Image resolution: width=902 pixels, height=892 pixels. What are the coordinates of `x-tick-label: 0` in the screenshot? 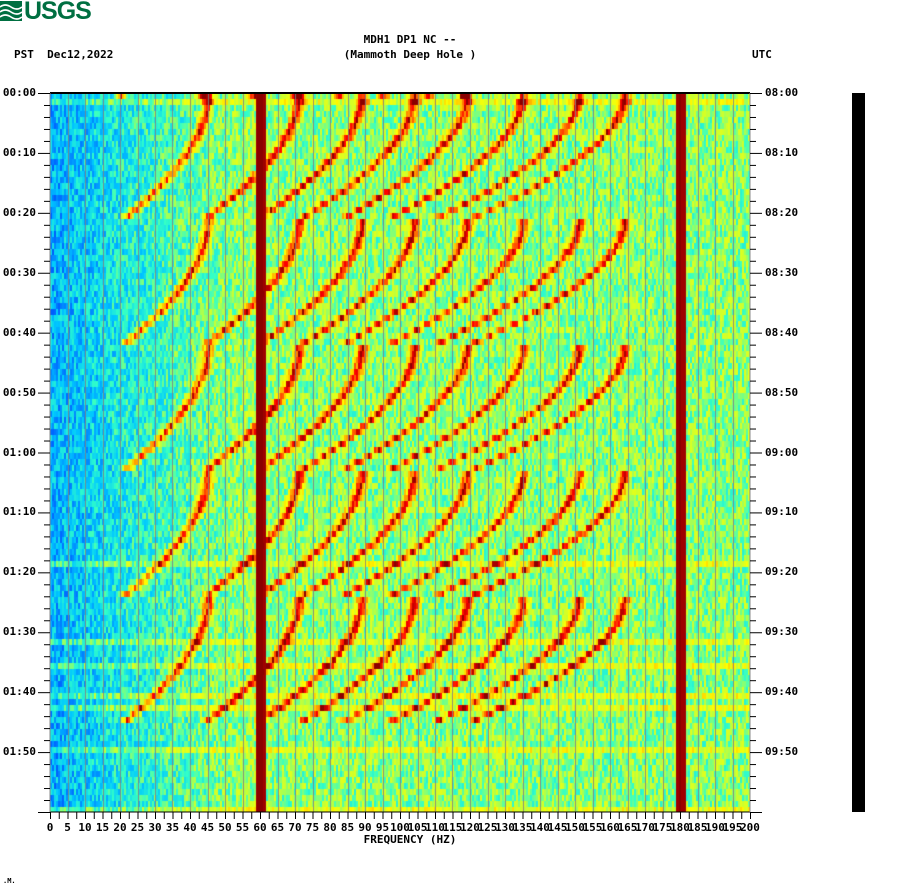 It's located at (50, 827).